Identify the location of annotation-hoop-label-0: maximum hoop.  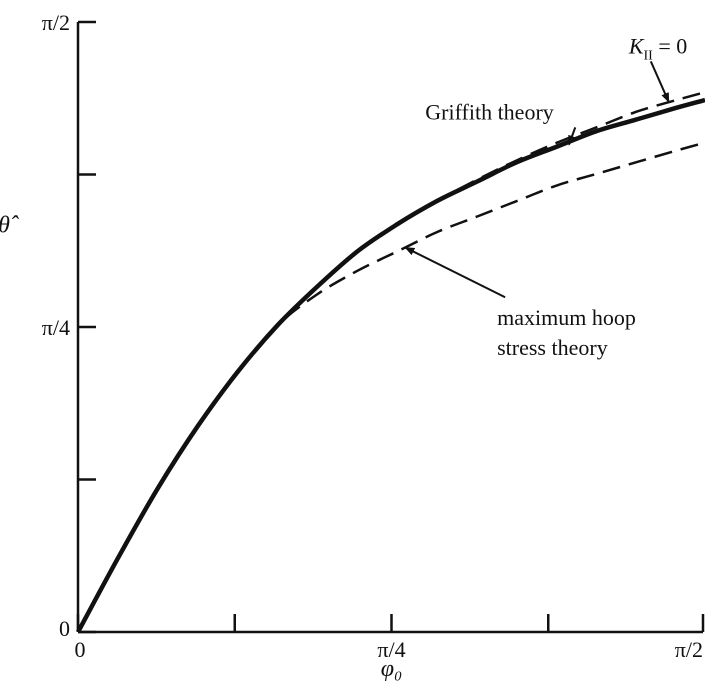
(566, 317).